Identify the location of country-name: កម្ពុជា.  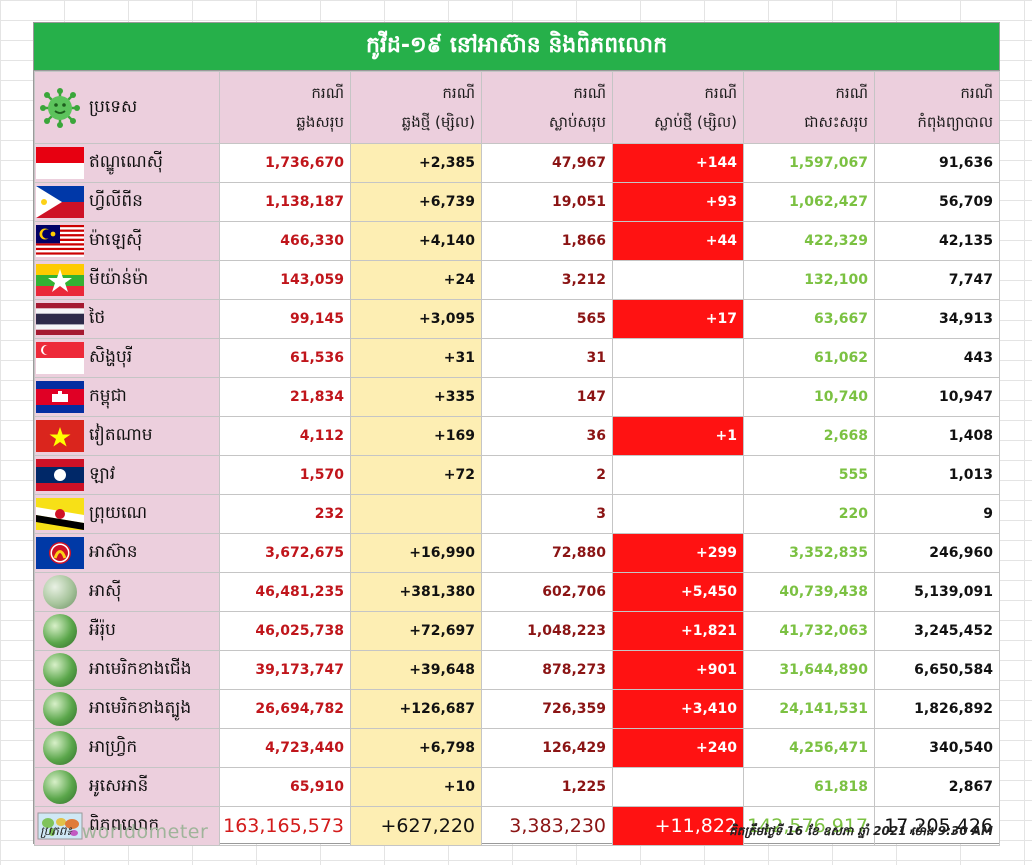
(108, 395).